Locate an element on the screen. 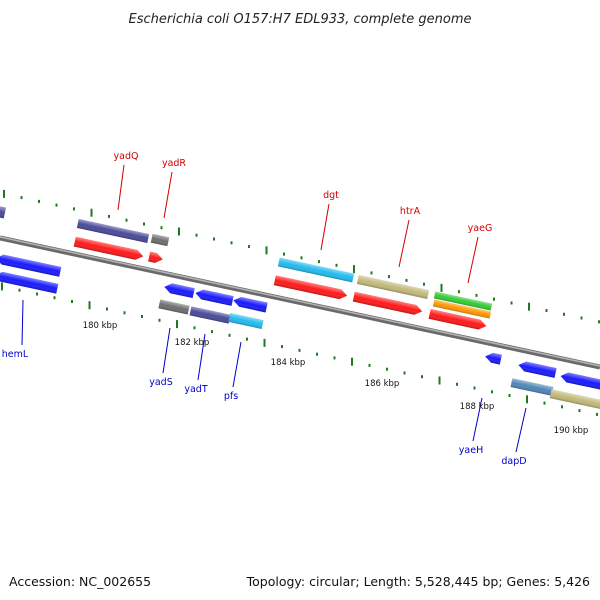 This screenshot has width=600, height=600. gene-yaeH is located at coordinates (493, 358).